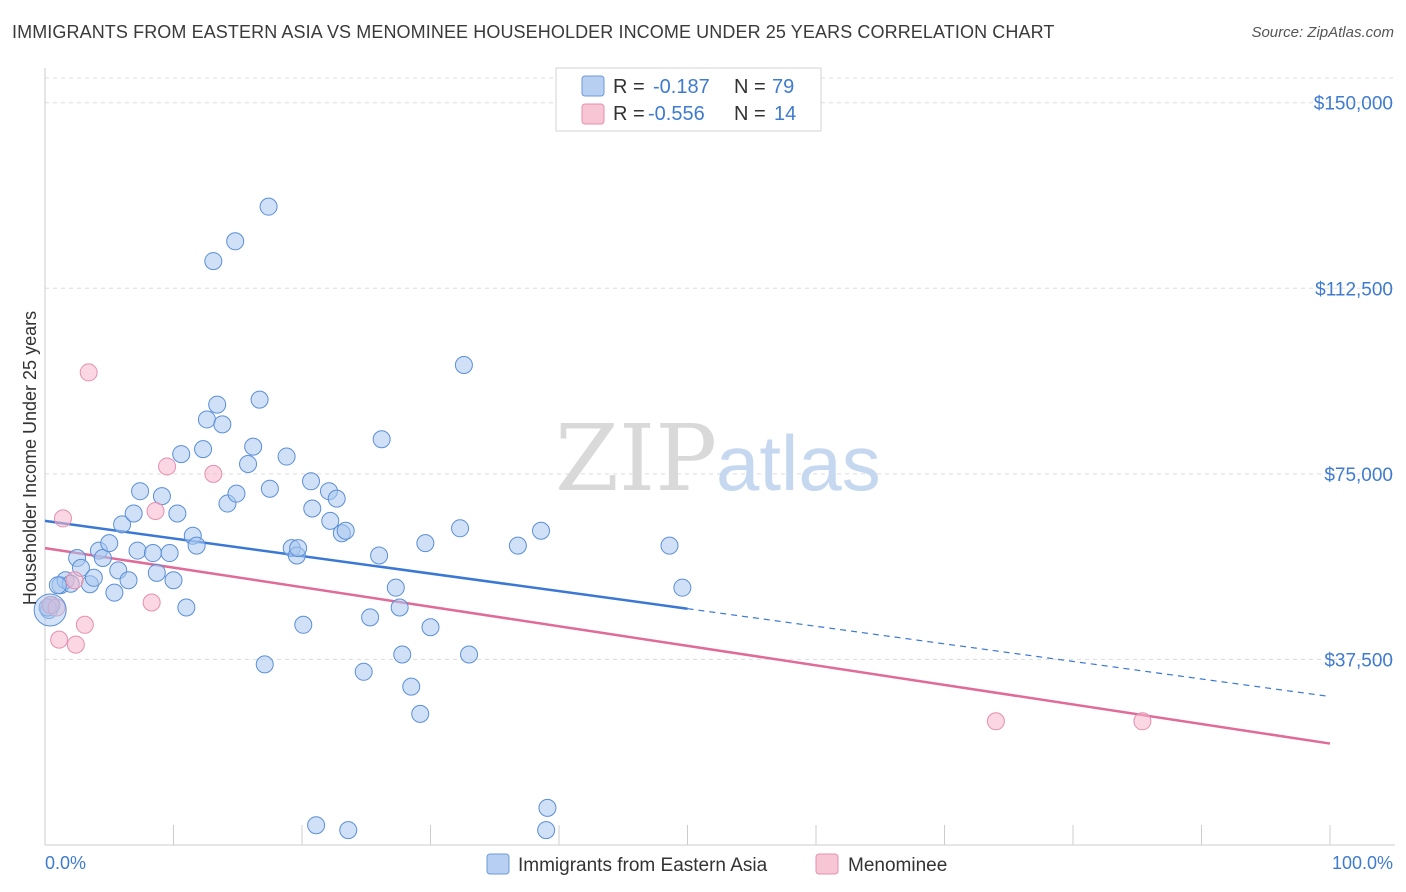 The height and width of the screenshot is (892, 1406). What do you see at coordinates (1362, 863) in the screenshot?
I see `x-tick-label-1: 100.0%` at bounding box center [1362, 863].